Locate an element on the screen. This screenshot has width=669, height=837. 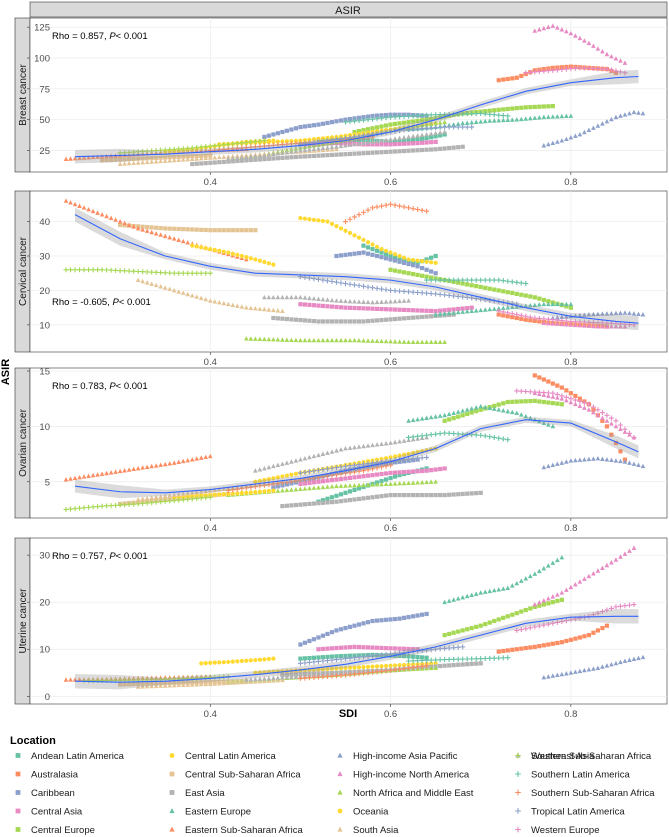
series-central-asia is located at coordinates (386, 308).